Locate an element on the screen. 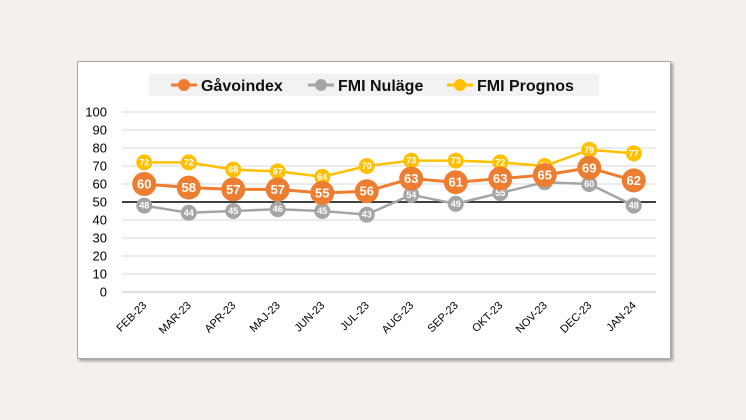 The height and width of the screenshot is (420, 746). y-tick-label: 100 is located at coordinates (96, 112).